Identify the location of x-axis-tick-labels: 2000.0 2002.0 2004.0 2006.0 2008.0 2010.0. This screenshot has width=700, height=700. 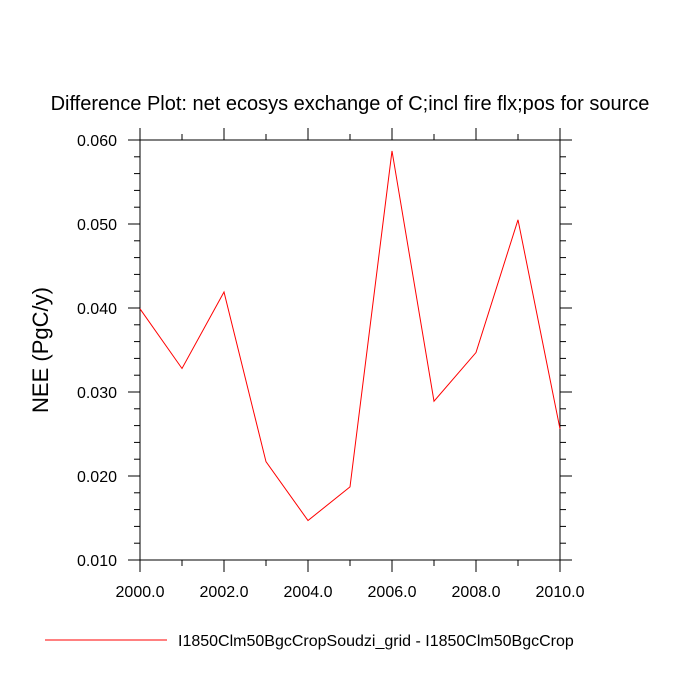
(350, 592).